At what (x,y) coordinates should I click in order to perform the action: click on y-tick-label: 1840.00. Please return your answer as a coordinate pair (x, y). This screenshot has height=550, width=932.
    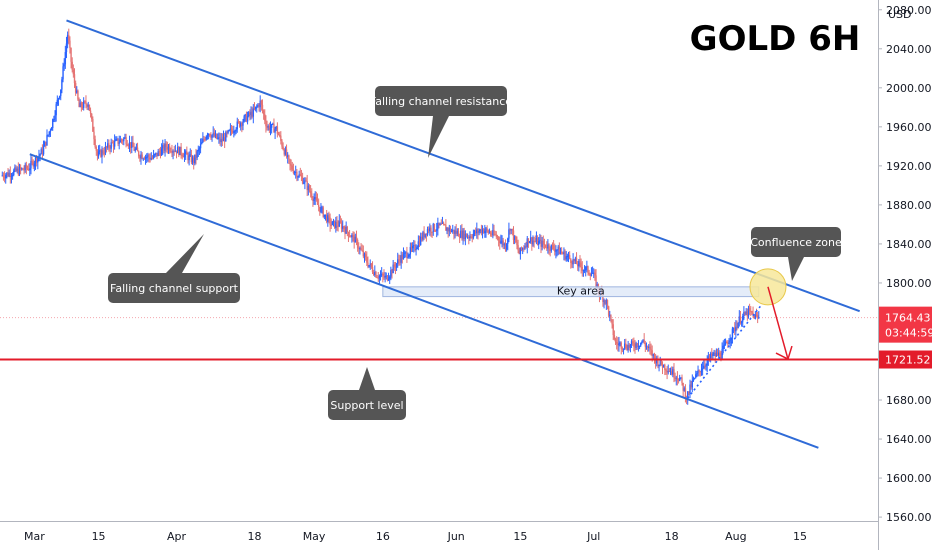
    Looking at the image, I should click on (909, 244).